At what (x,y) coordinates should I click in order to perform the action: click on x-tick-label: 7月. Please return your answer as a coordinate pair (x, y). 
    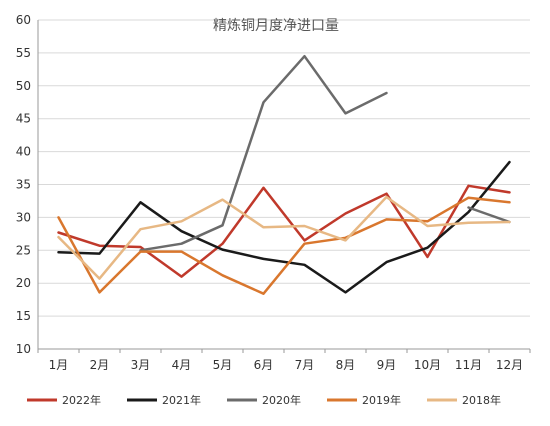
    Looking at the image, I should click on (305, 365).